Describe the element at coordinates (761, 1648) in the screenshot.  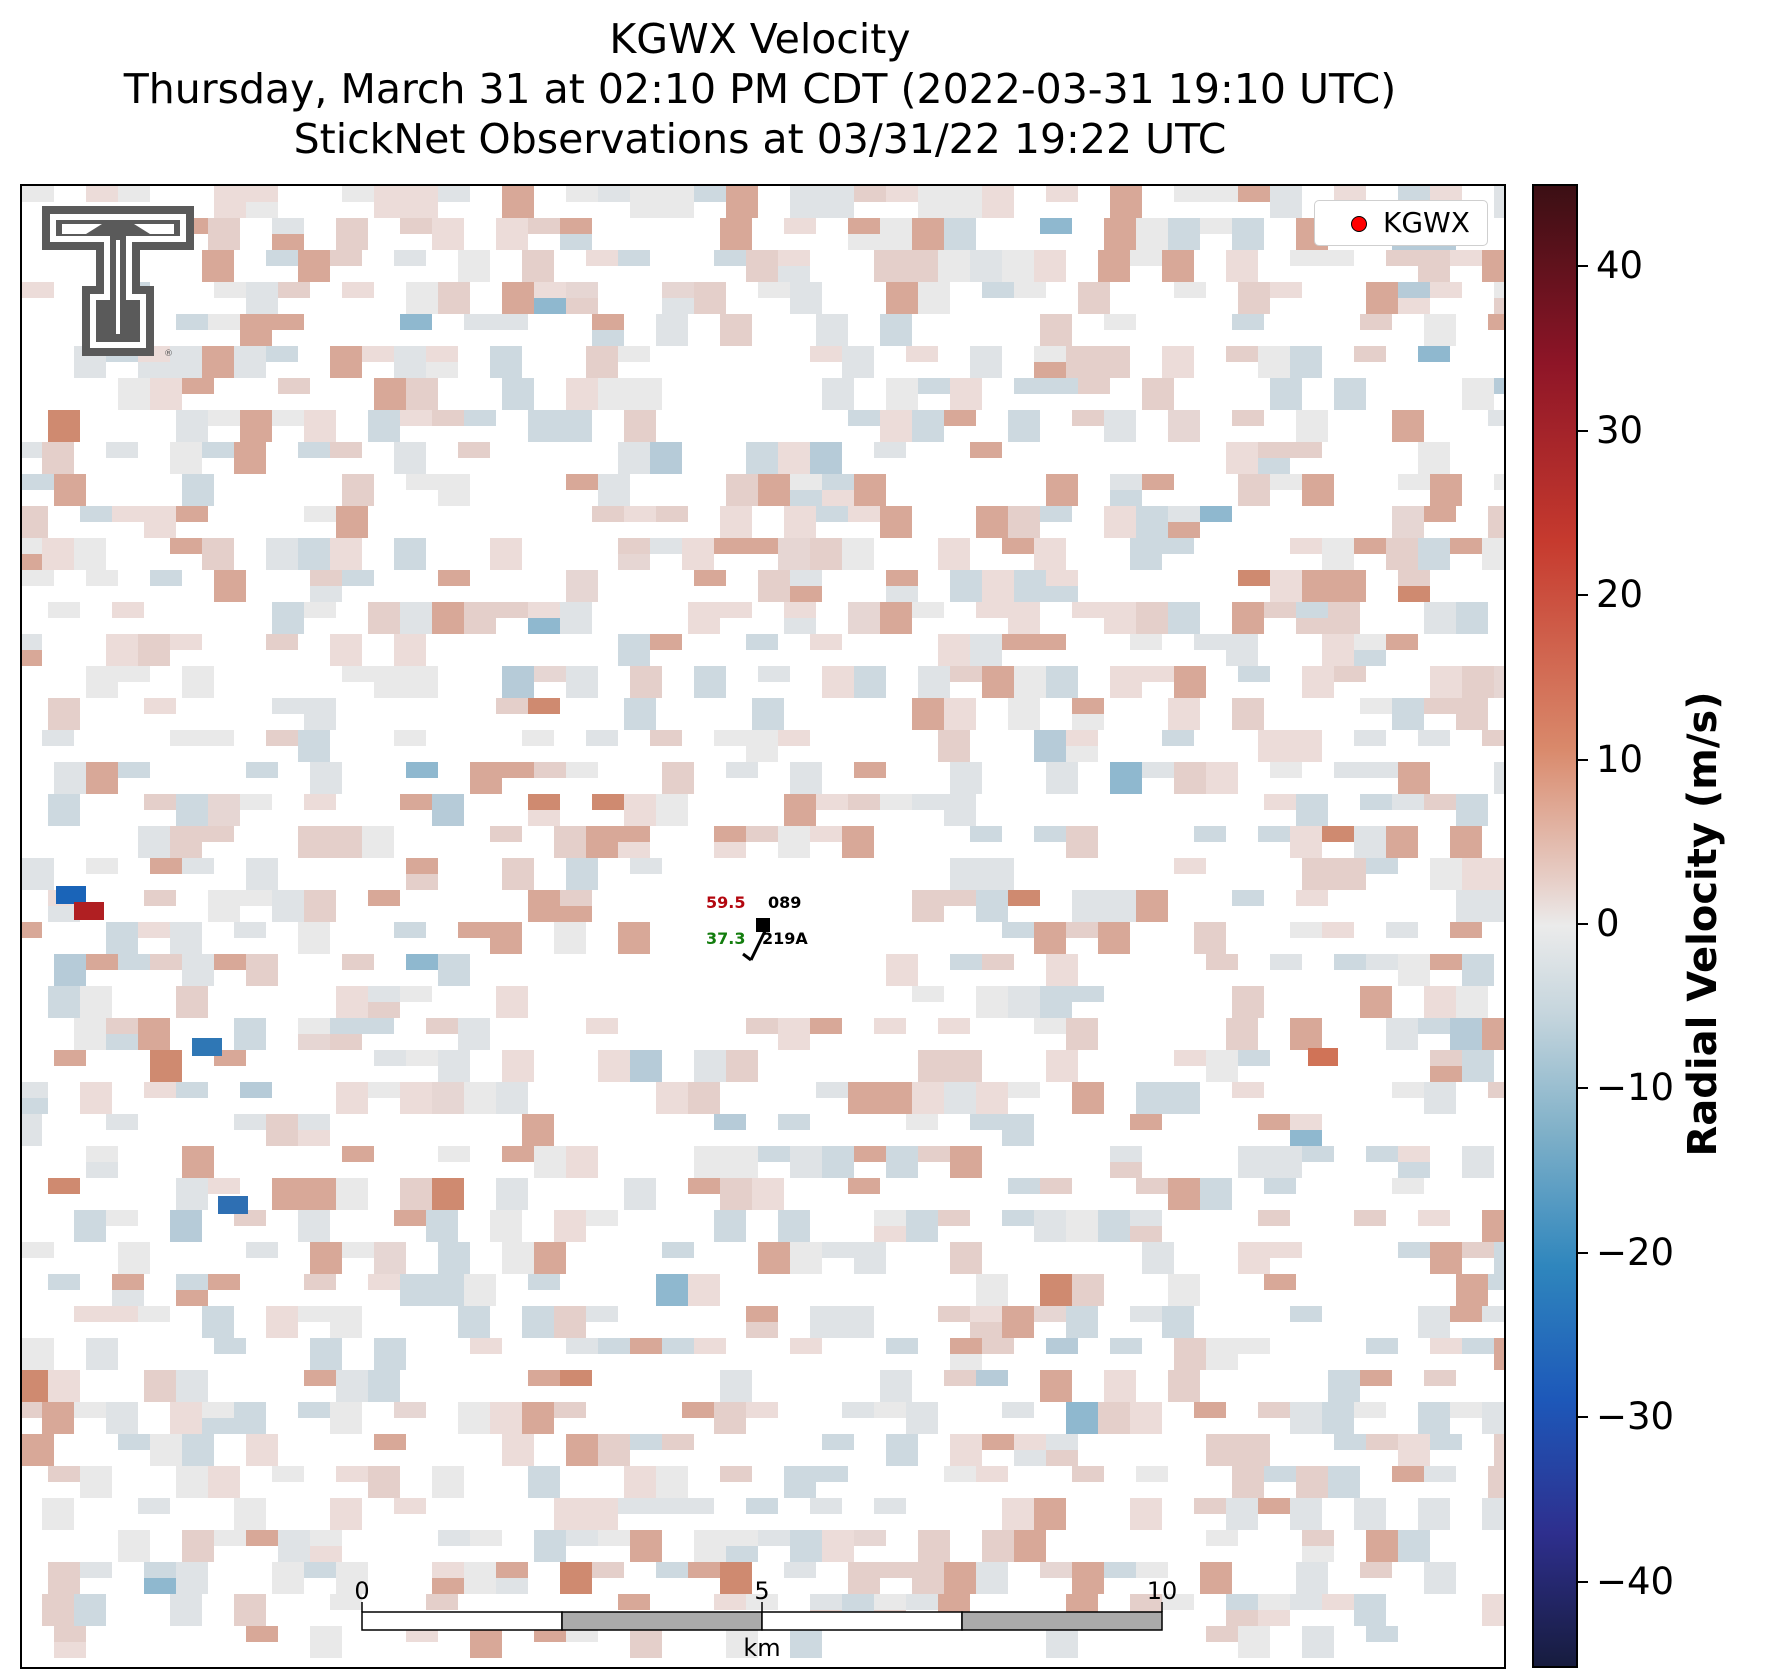
I see `scale-unit: km` at that location.